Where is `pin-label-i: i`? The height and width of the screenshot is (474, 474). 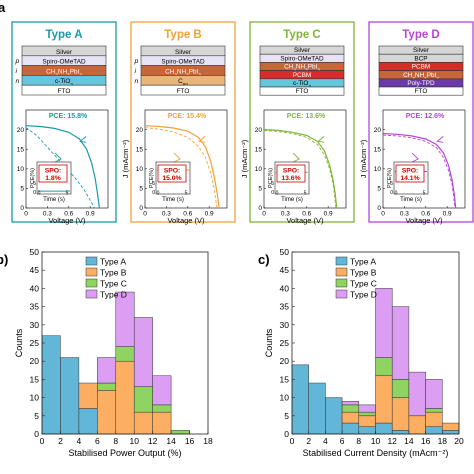 pin-label-i: i is located at coordinates (17, 71).